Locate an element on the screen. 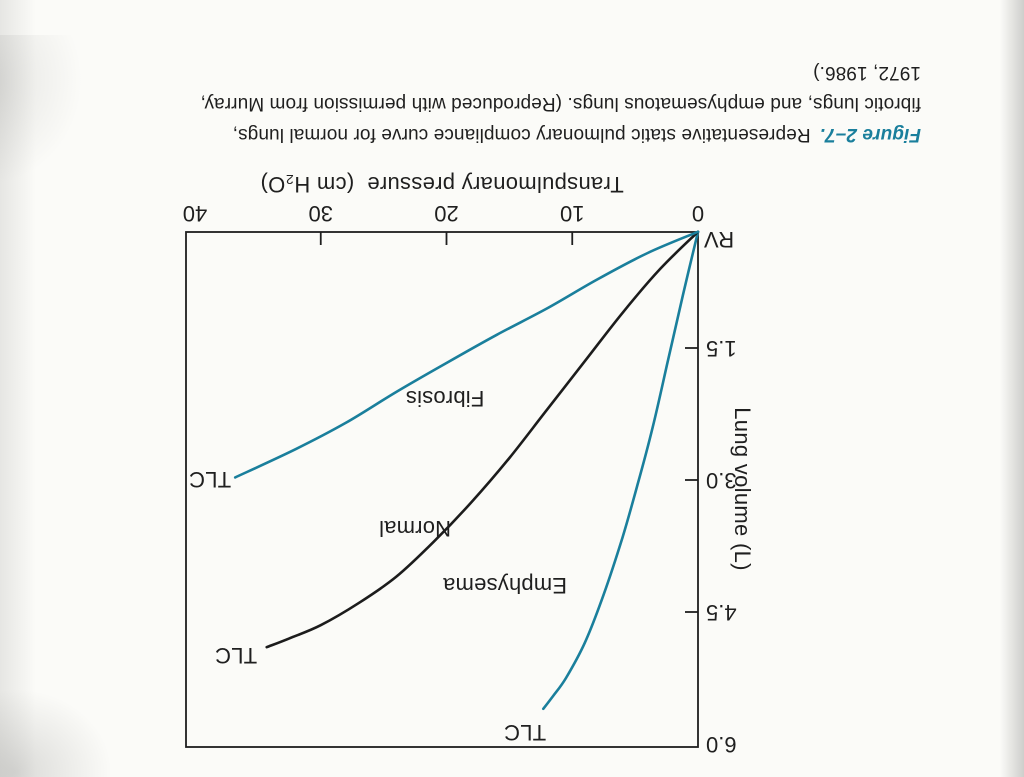 This screenshot has height=777, width=1024. y-axis-title: Lung volume (L) is located at coordinates (742, 489).